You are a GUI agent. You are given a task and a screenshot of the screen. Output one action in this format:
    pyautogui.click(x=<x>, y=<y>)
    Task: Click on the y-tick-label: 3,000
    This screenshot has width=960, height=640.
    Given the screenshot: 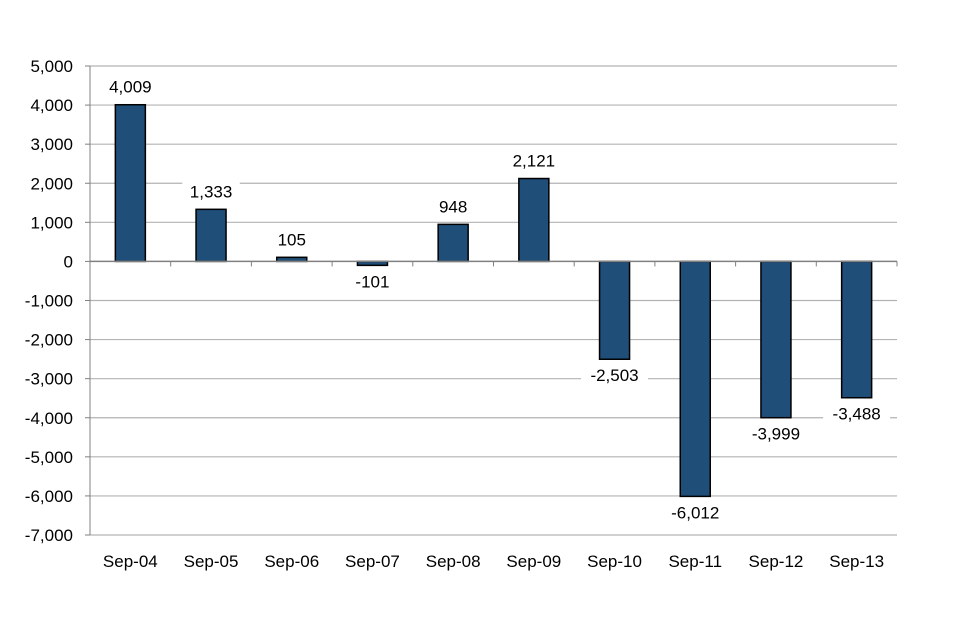 What is the action you would take?
    pyautogui.click(x=51, y=144)
    